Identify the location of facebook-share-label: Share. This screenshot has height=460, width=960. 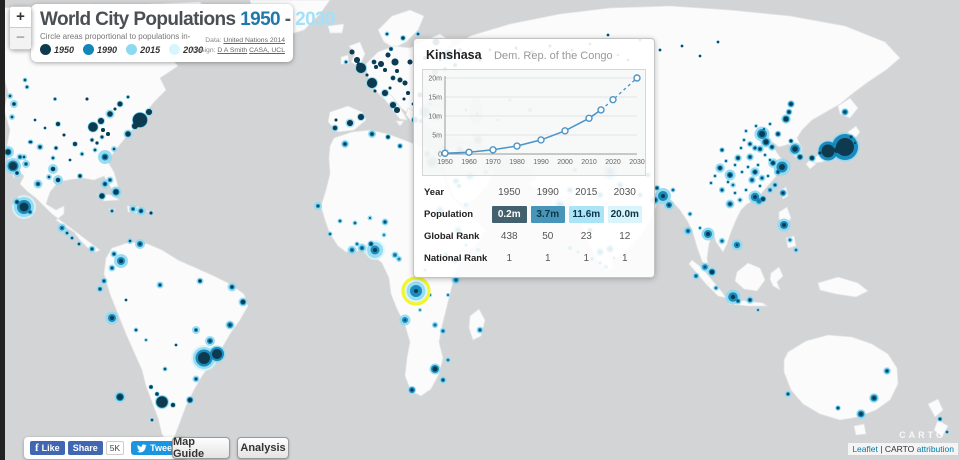
(85, 448).